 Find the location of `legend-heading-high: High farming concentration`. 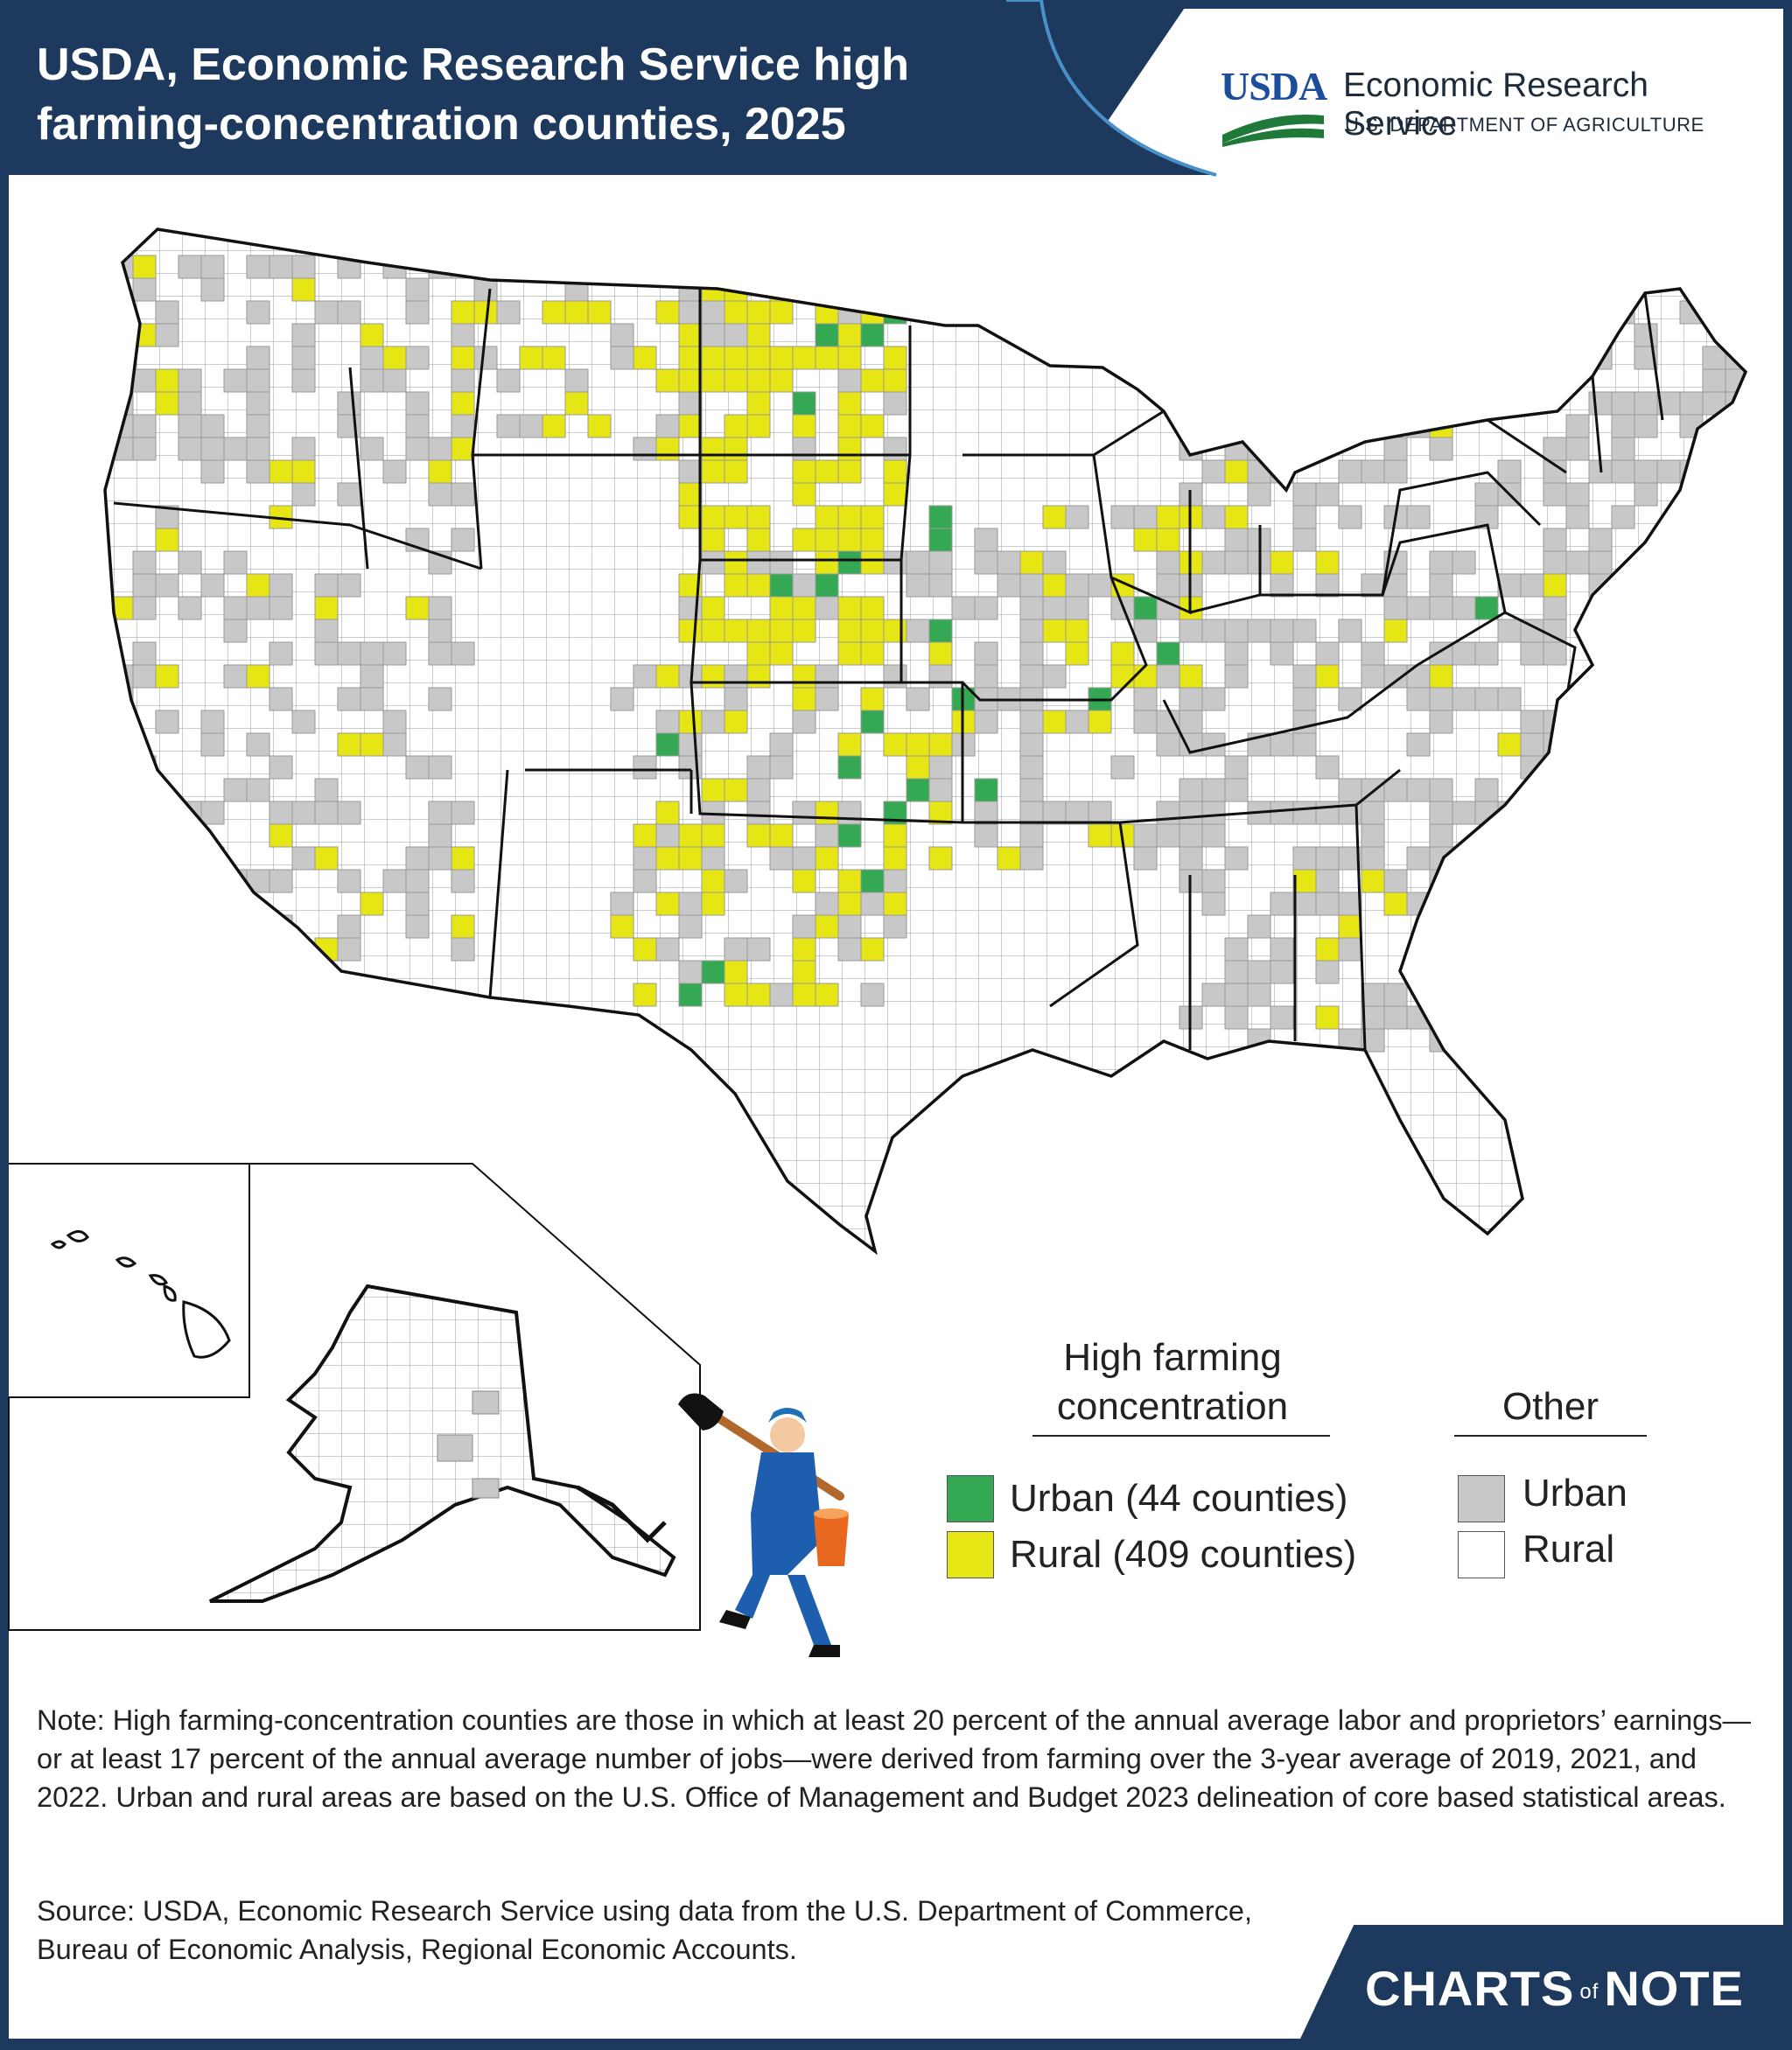

legend-heading-high: High farming concentration is located at coordinates (1172, 1382).